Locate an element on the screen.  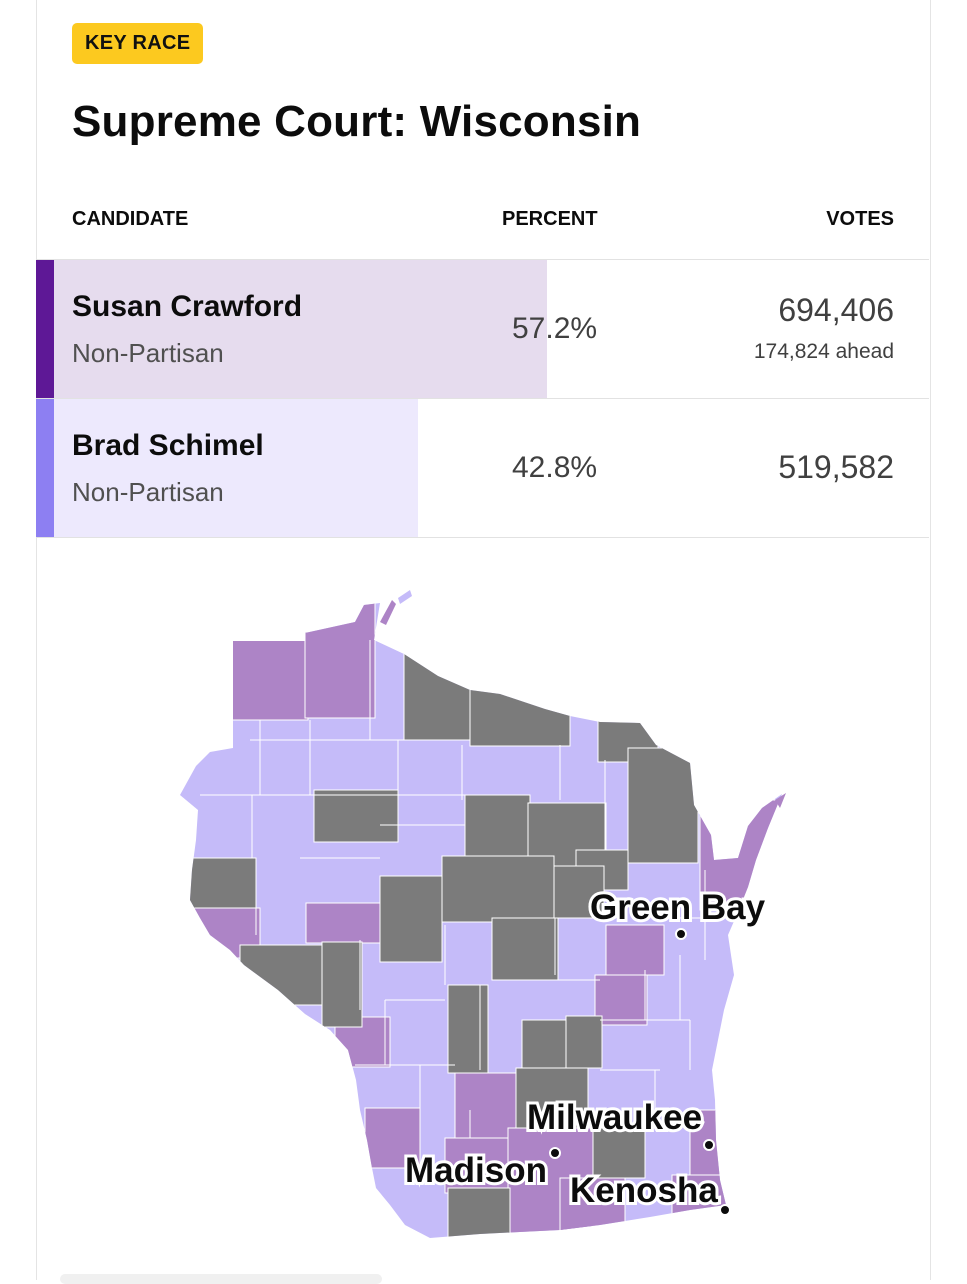
header-votes: VOTES is located at coordinates (860, 219).